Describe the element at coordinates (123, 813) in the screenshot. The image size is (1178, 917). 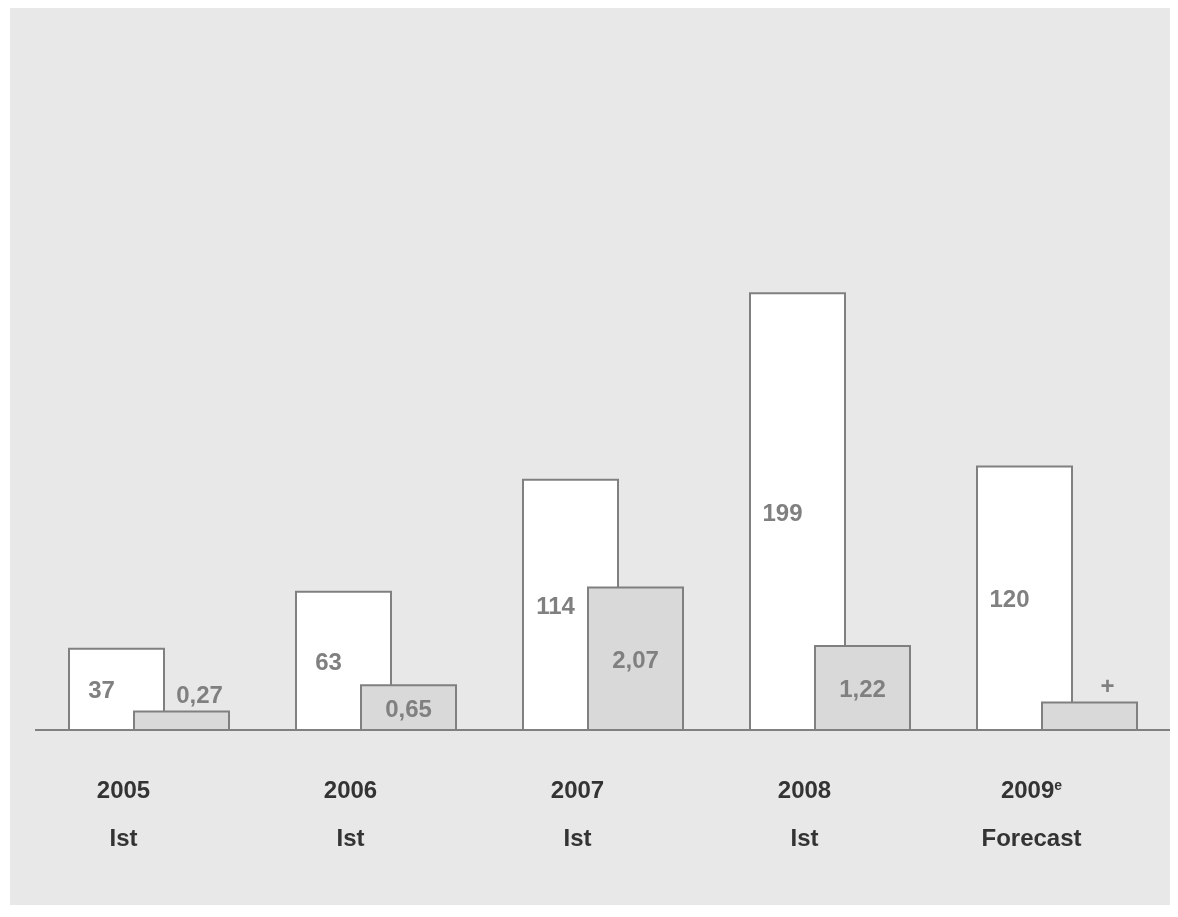
I see `x-tick-label: 2005 Ist` at that location.